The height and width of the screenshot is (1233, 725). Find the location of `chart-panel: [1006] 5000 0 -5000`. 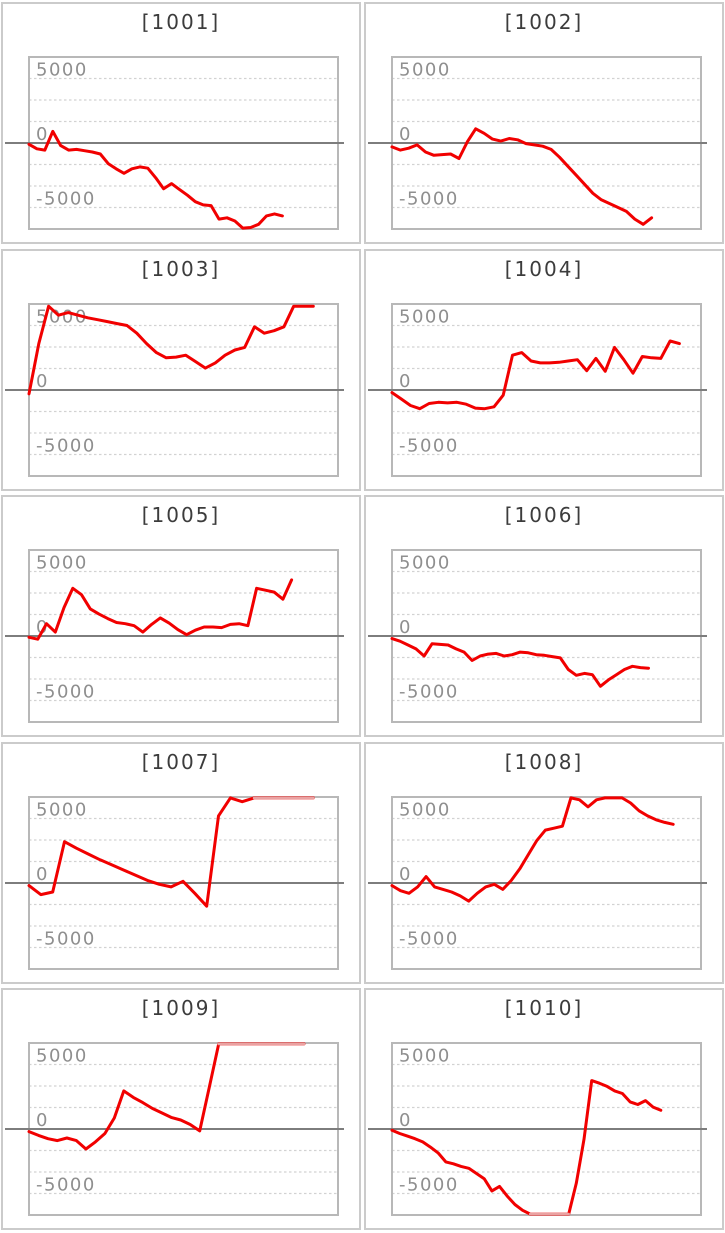

chart-panel: [1006] 5000 0 -5000 is located at coordinates (544, 616).